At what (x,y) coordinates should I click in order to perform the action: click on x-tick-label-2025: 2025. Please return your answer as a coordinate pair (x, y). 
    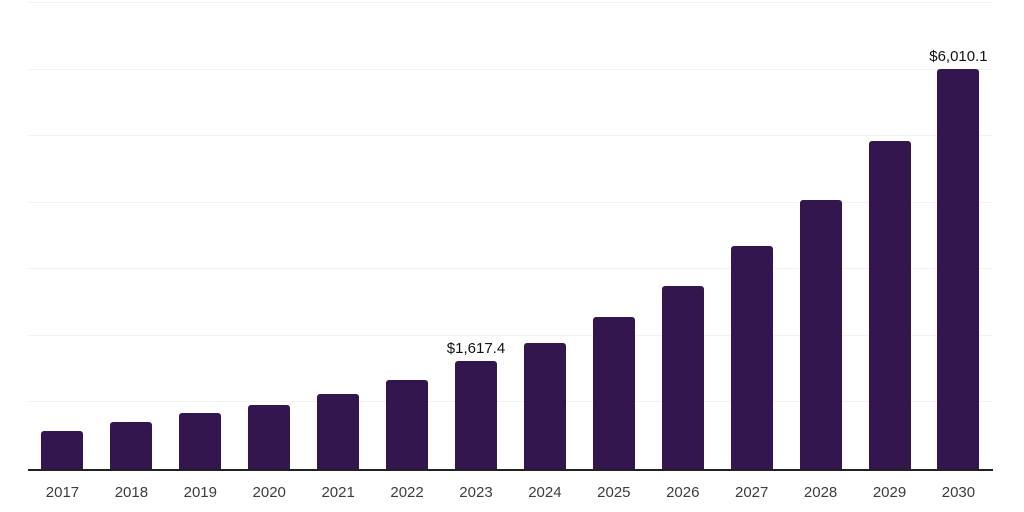
    Looking at the image, I should click on (614, 492).